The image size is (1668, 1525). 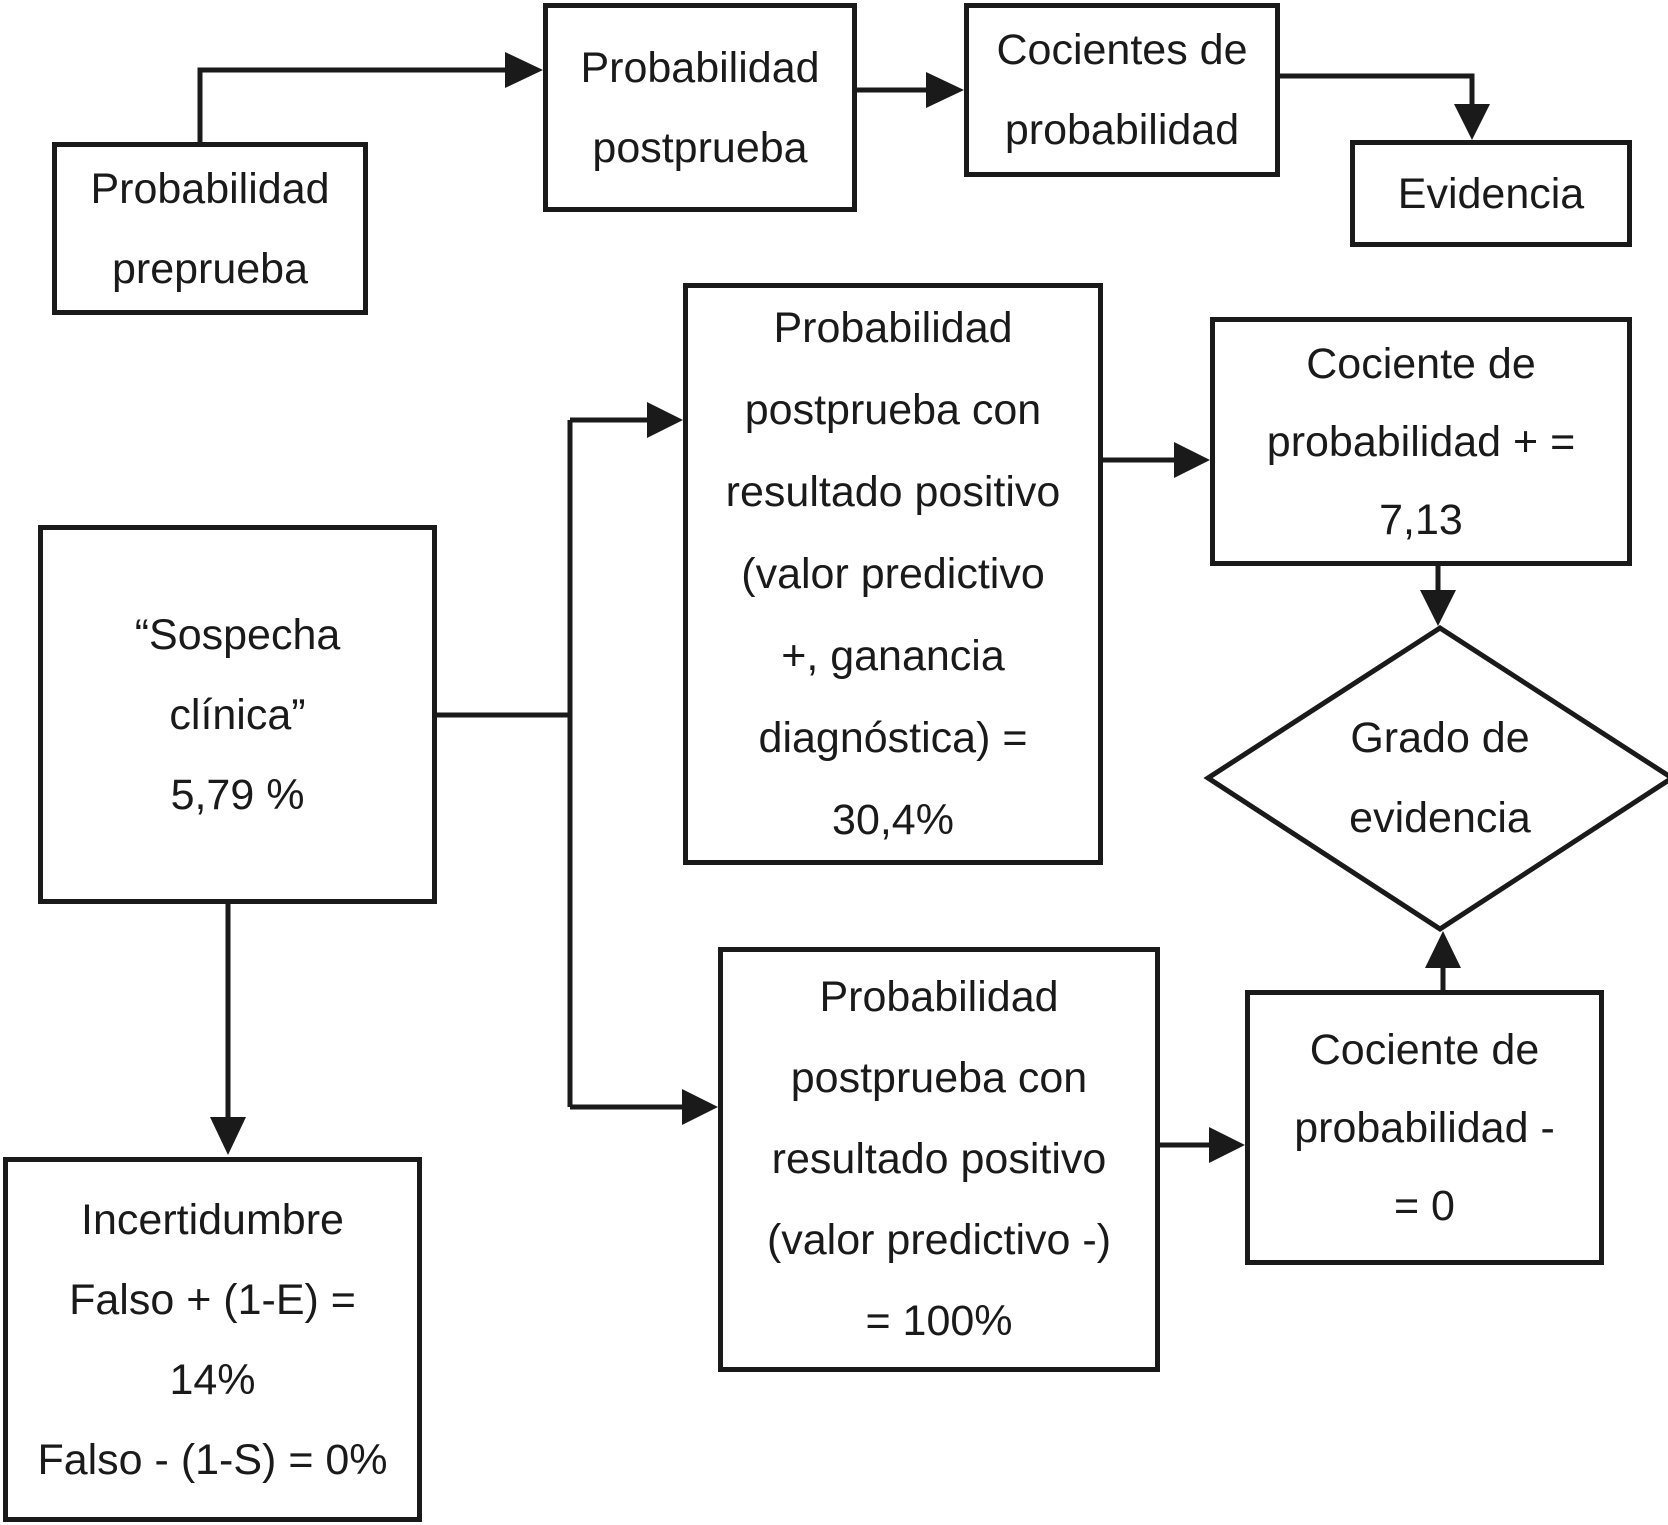 I want to click on node-line: Evidencia, so click(x=1491, y=193).